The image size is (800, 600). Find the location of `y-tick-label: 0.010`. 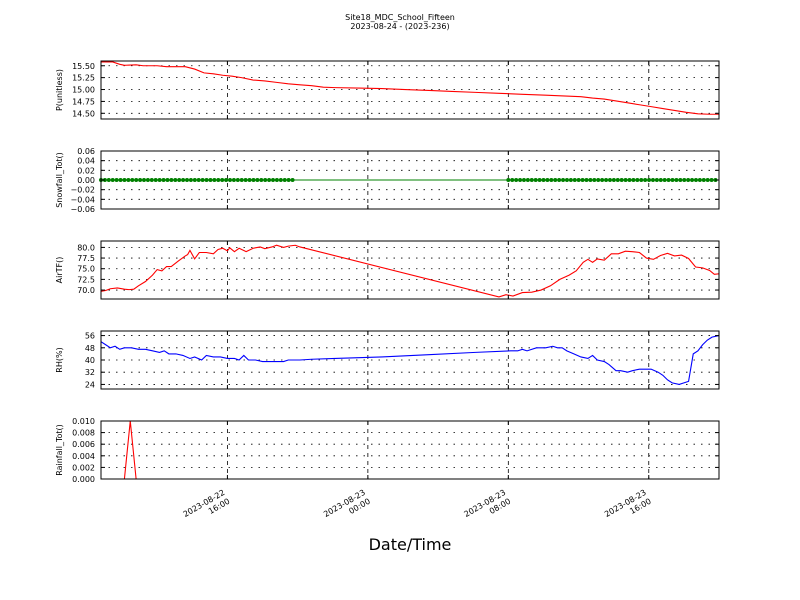

y-tick-label: 0.010 is located at coordinates (83, 421).